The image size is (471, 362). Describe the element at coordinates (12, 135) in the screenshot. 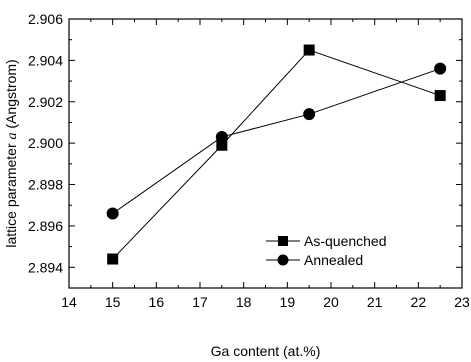

I see `y-axis-label-symbol: a` at that location.